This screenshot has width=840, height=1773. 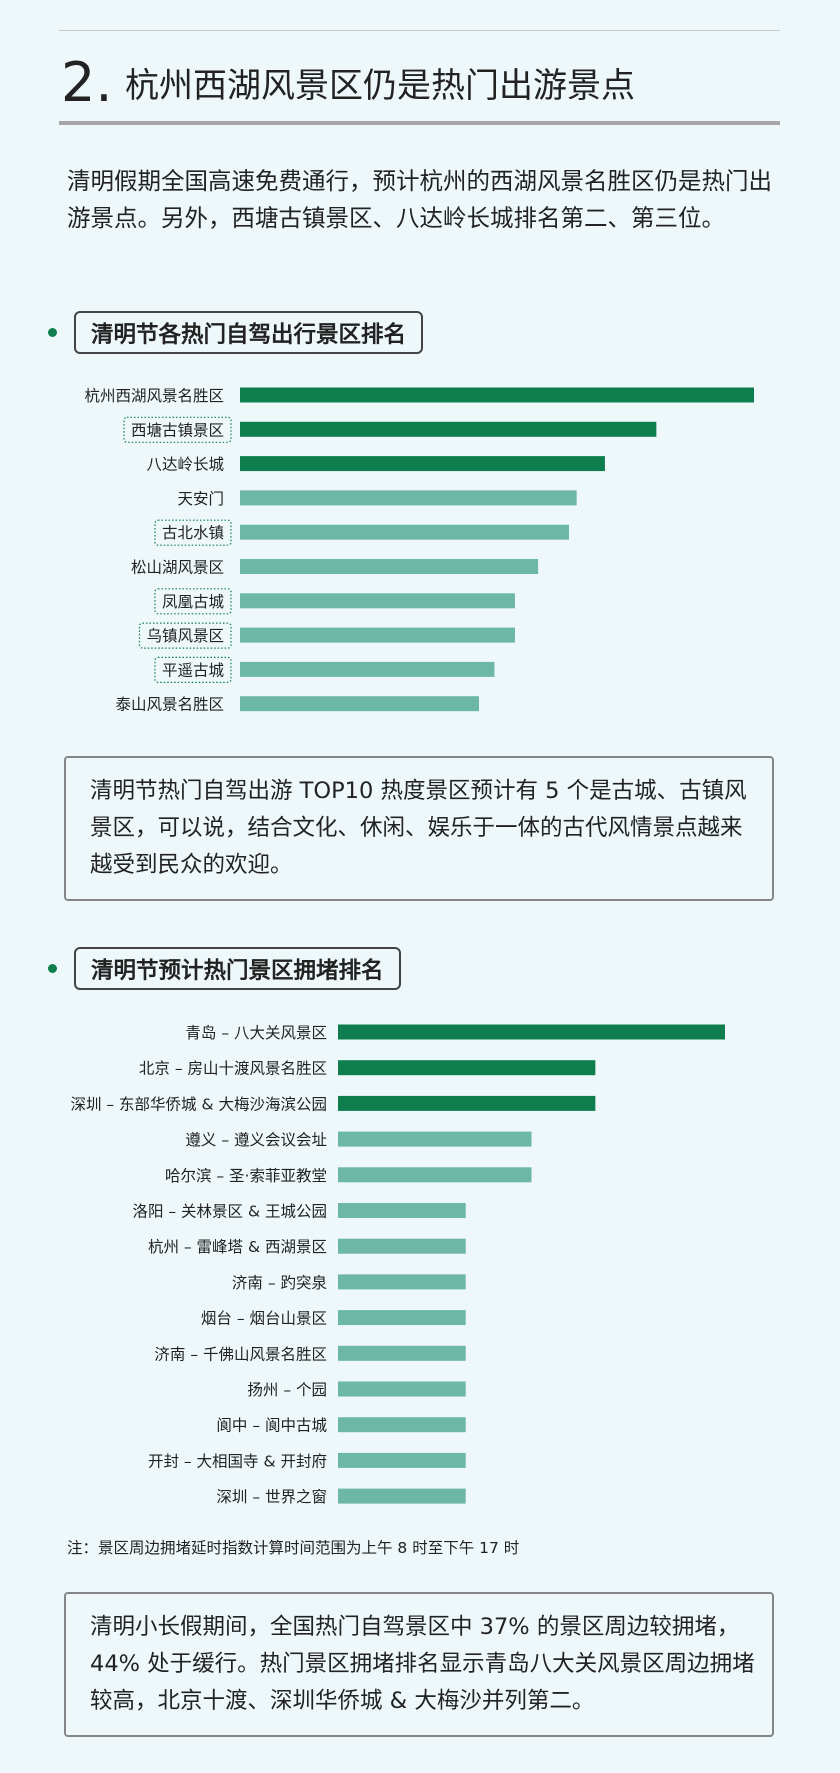 What do you see at coordinates (237, 968) in the screenshot?
I see `chart2-title: 清明节预计热门景区拥堵排名` at bounding box center [237, 968].